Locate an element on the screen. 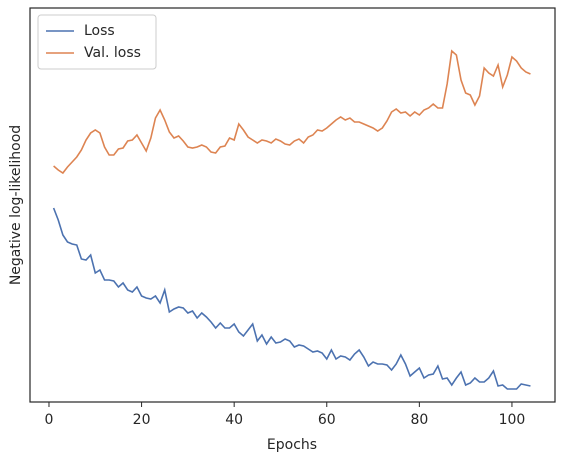  x-tick-label: 60 is located at coordinates (327, 420).